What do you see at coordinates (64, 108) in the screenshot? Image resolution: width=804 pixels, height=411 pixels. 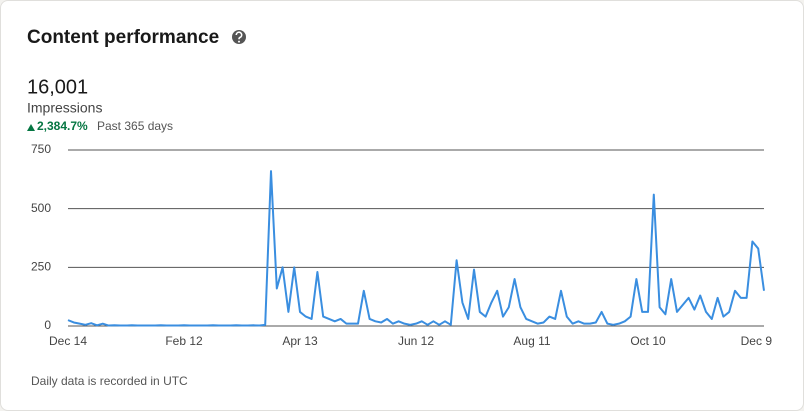 I see `metric-label: Impressions` at bounding box center [64, 108].